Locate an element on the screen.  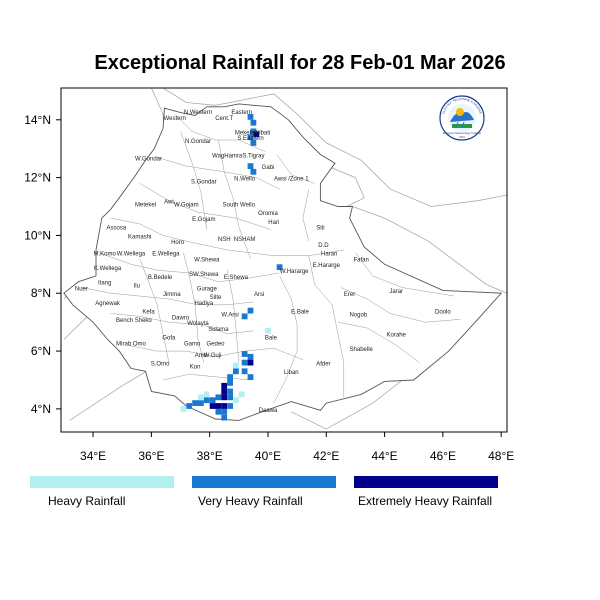
region-label: Kamashi is located at coordinates (139, 237).